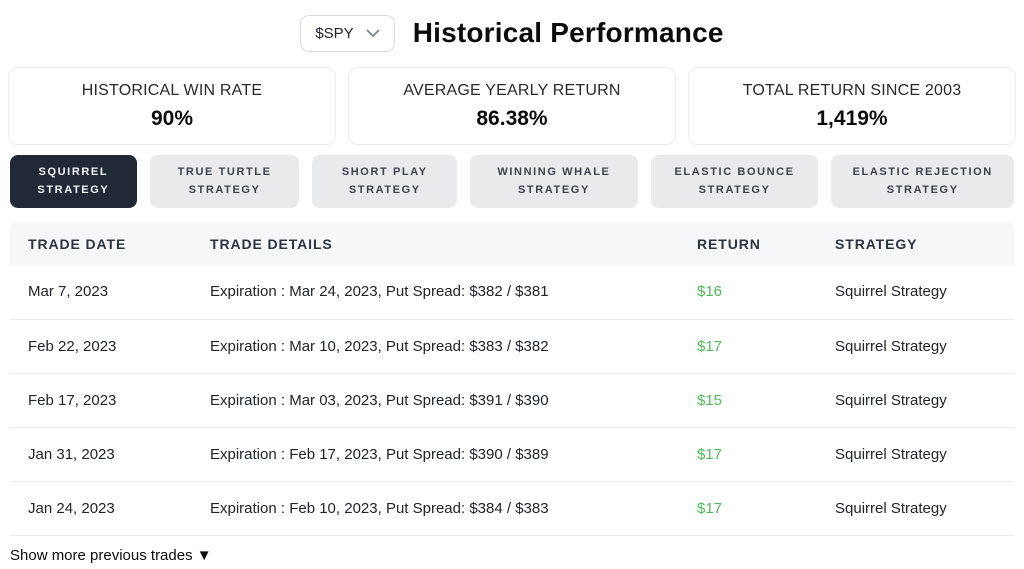 This screenshot has width=1024, height=569. I want to click on tab-elastic-bounce-strategy: ELASTIC BOUNCE STRATEGY, so click(734, 181).